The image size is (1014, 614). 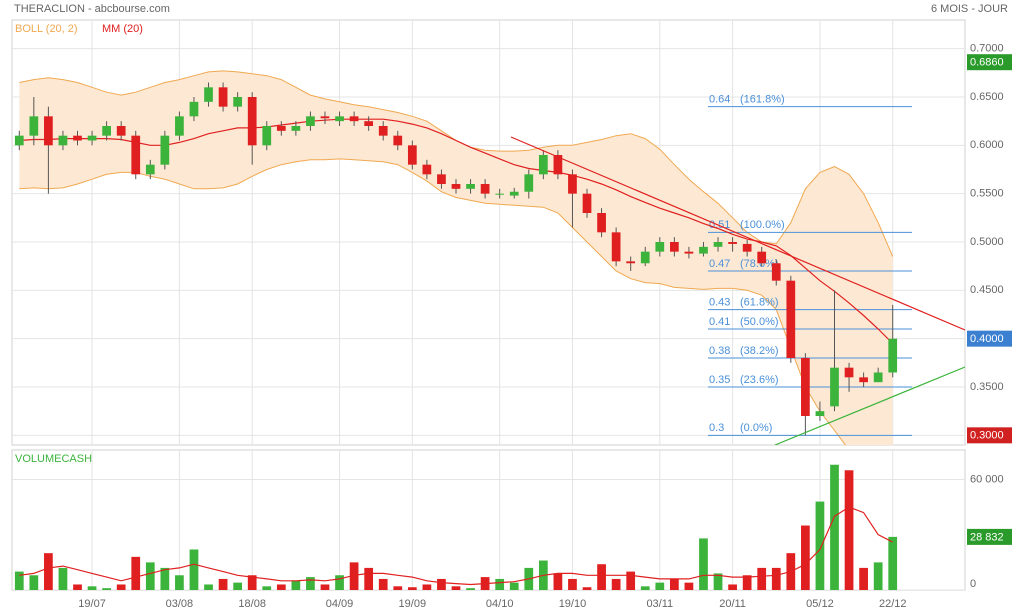 I want to click on y-tick-label: 0.6000, so click(x=987, y=145).